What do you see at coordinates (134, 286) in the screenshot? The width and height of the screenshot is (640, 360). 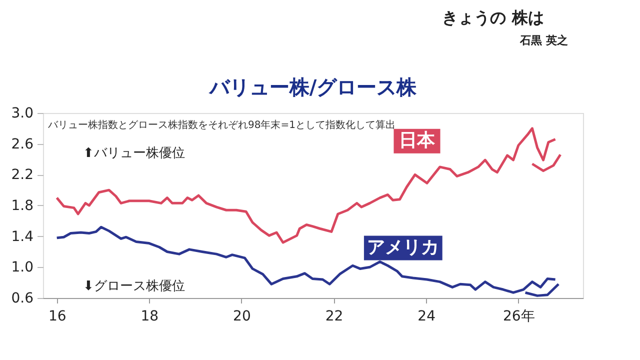 I see `annotation: ⬇グロース株優位` at bounding box center [134, 286].